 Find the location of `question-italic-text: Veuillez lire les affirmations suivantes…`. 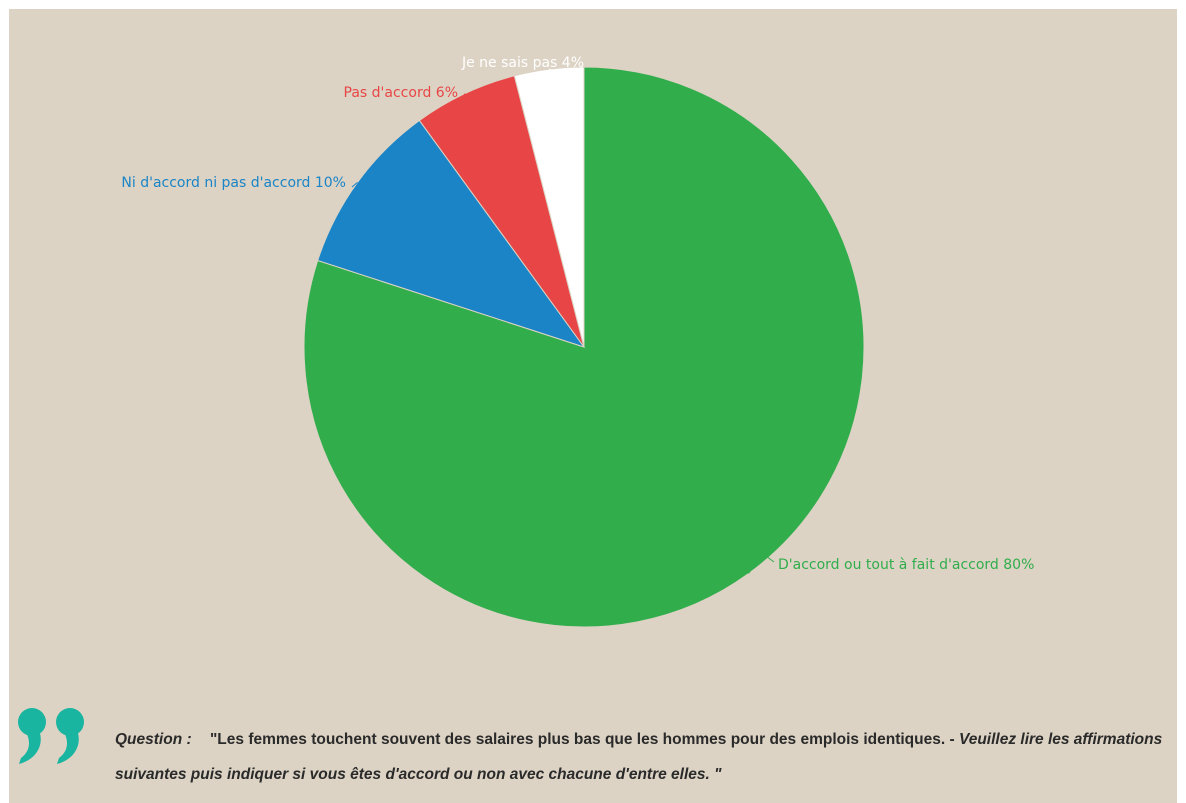

question-italic-text: Veuillez lire les affirmations suivantes… is located at coordinates (639, 757).